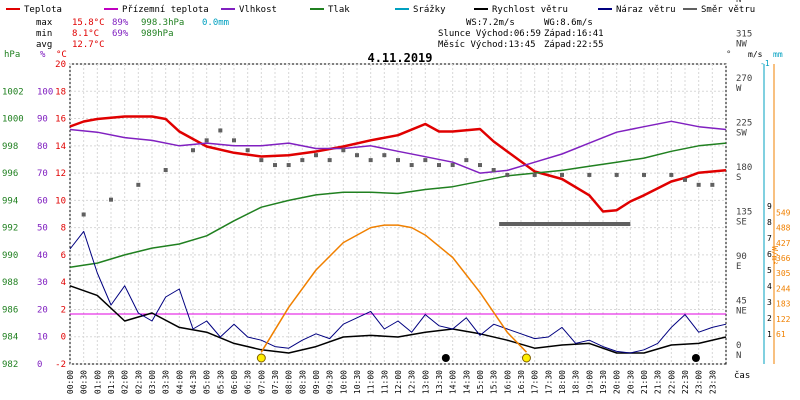  I want to click on wm2-tick: 244, so click(783, 288).